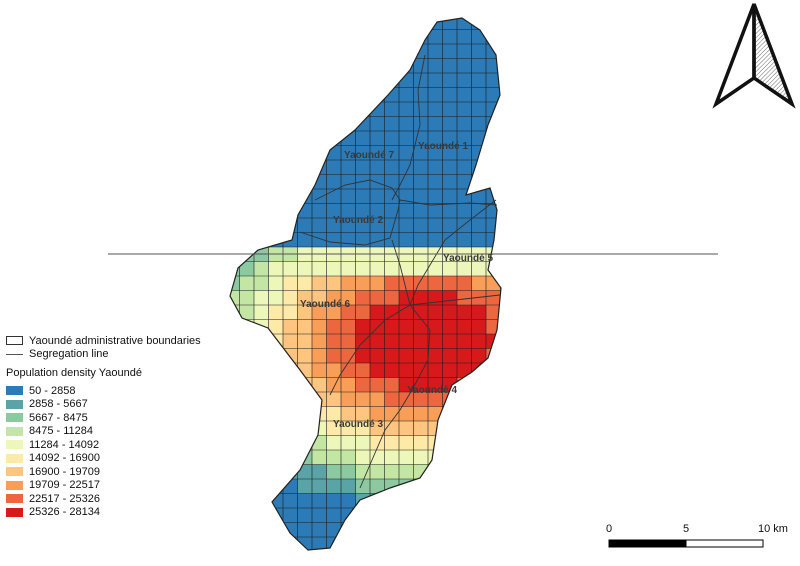 The image size is (800, 566). I want to click on legend-class-row: 11284 - 14092, so click(103, 445).